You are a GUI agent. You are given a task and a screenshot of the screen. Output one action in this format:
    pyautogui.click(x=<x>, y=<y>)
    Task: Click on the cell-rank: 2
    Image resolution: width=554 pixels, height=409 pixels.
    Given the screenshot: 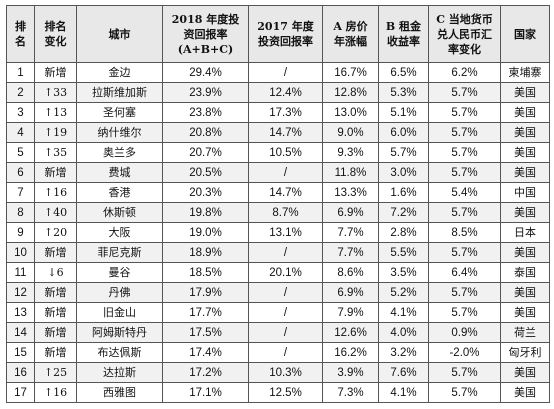 What is the action you would take?
    pyautogui.click(x=20, y=92)
    